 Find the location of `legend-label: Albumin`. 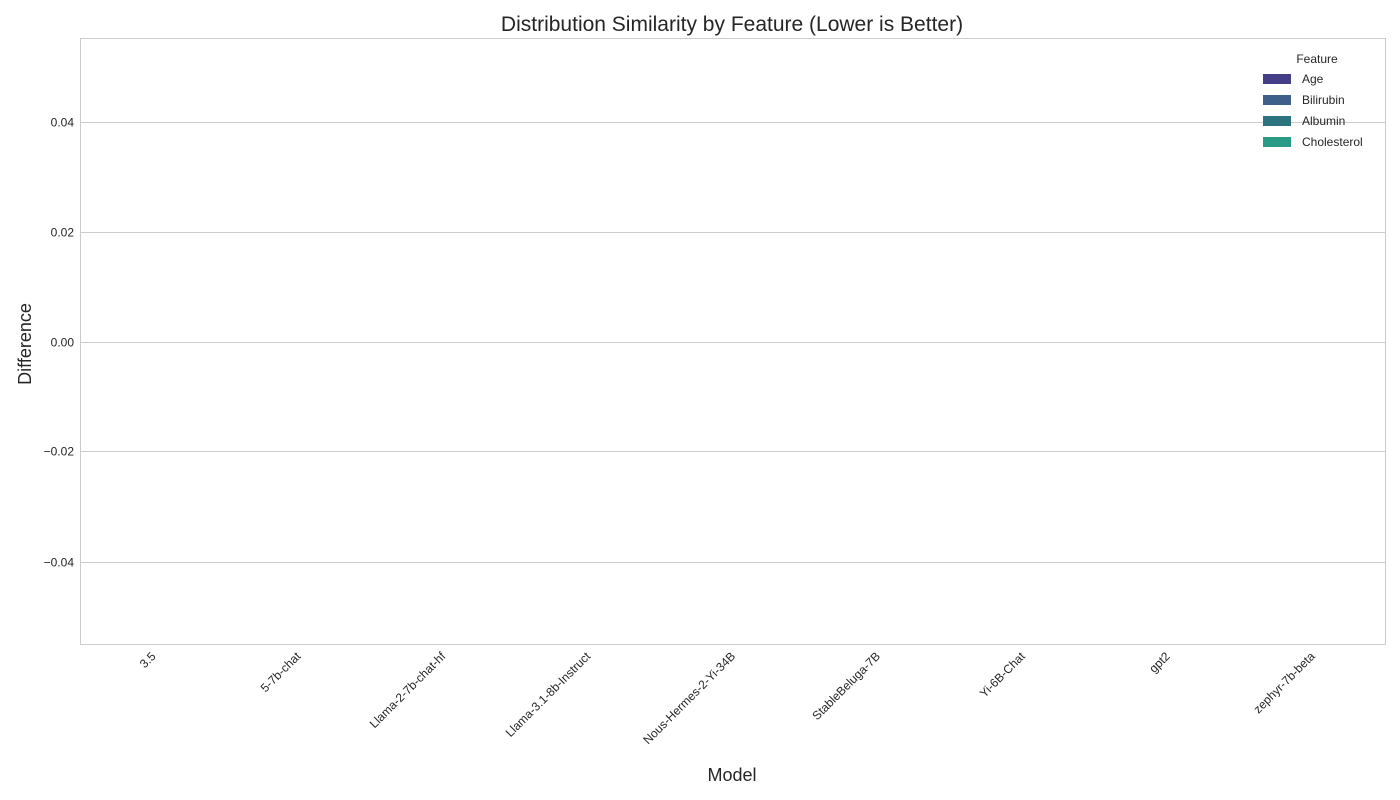

legend-label: Albumin is located at coordinates (1323, 121).